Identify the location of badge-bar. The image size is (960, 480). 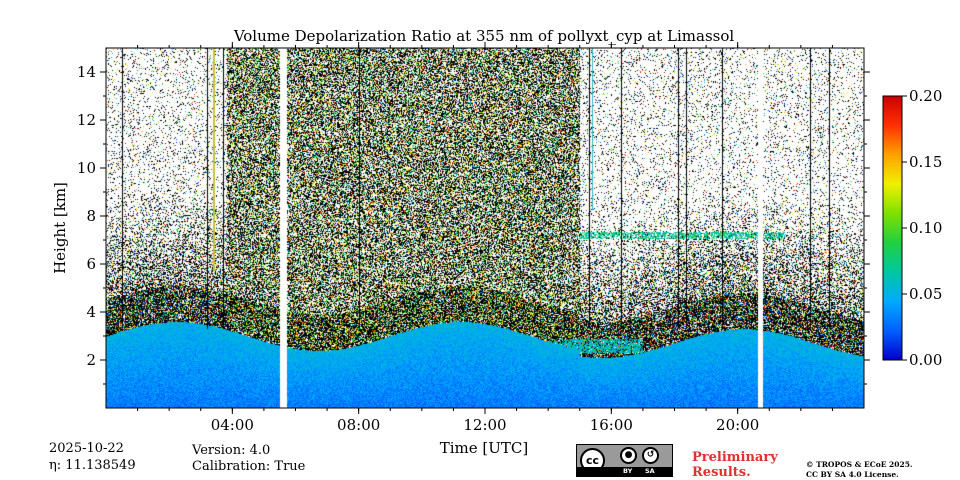
(624, 471).